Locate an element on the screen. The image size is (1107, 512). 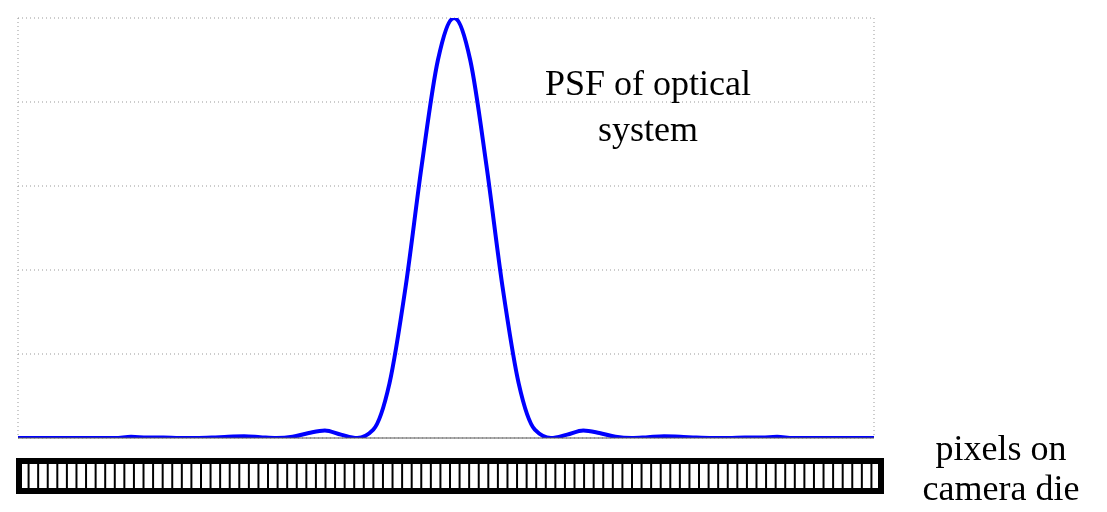
text: pixels on camera die is located at coordinates (1001, 468).